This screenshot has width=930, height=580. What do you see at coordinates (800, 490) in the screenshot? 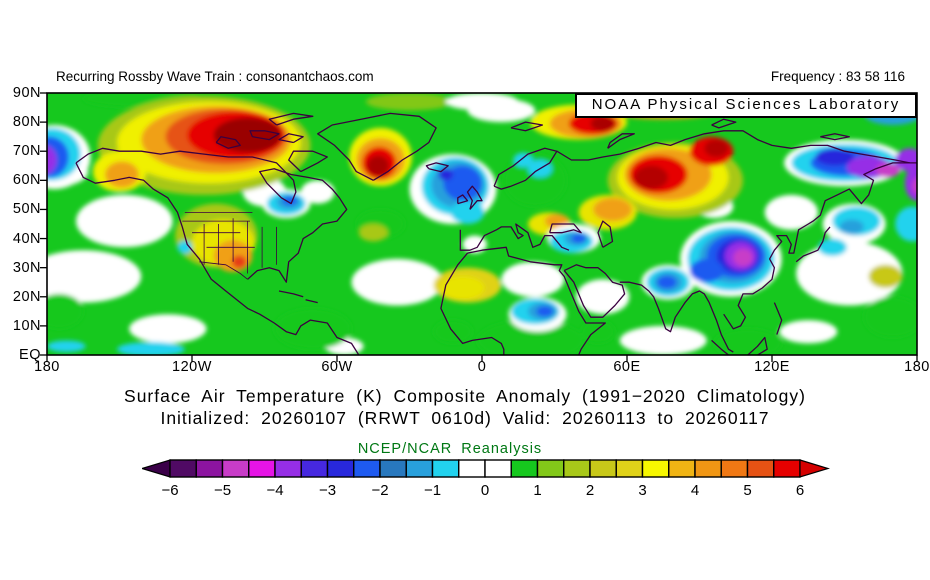
I see `colorbar-tick-label: 6` at bounding box center [800, 490].